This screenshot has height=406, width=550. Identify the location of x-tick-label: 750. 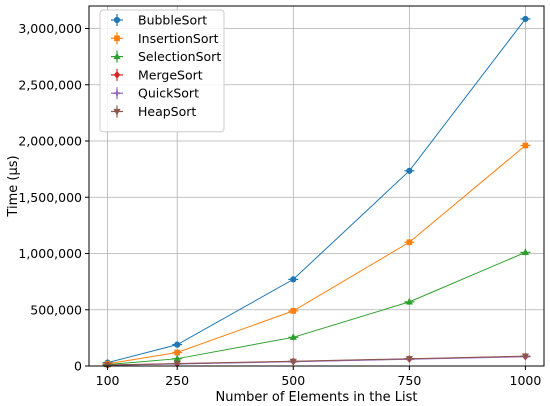
(409, 380).